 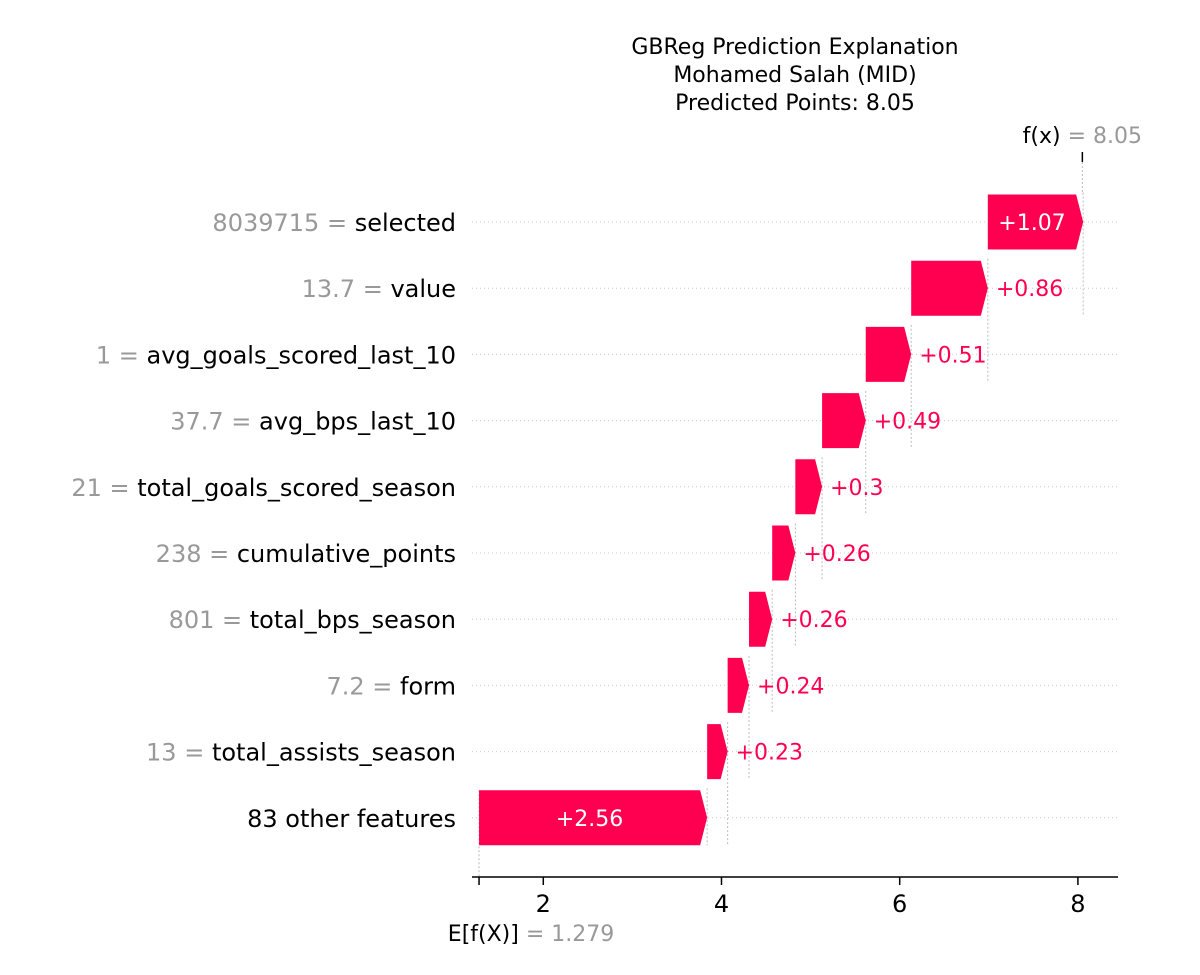 I want to click on feature-label: 83 other features, so click(x=351, y=819).